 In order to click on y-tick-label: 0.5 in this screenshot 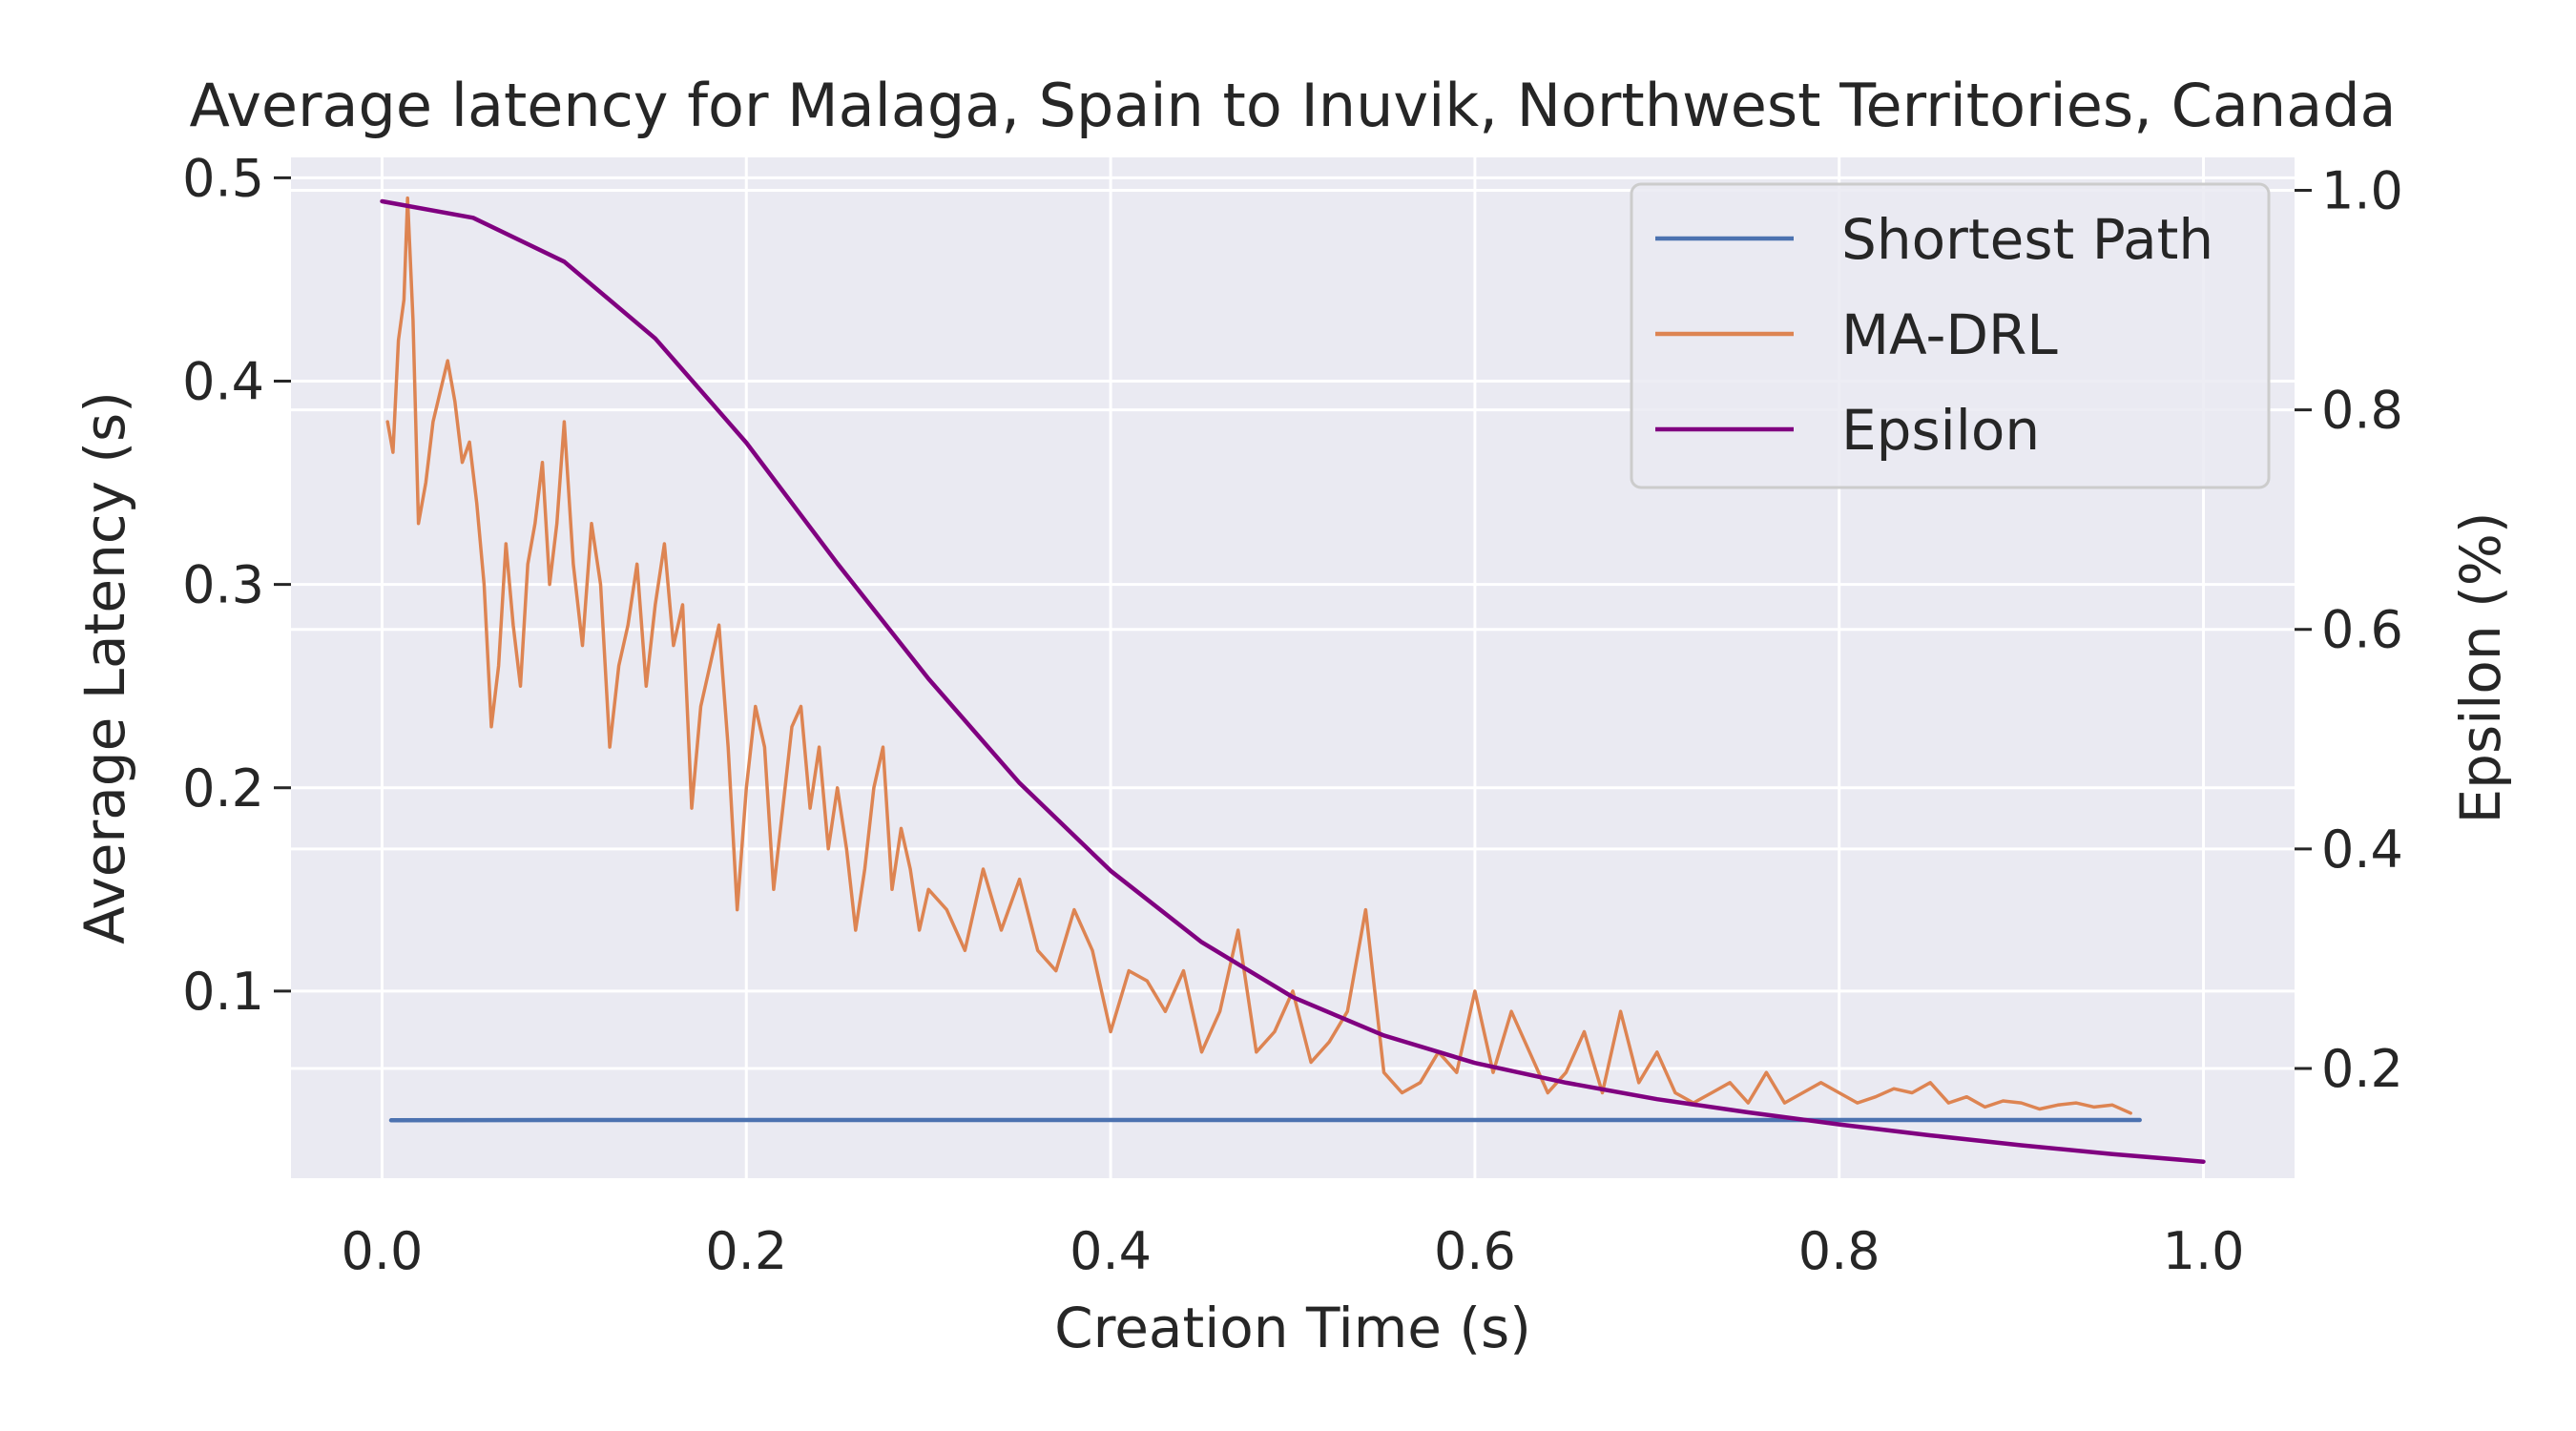, I will do `click(223, 178)`.